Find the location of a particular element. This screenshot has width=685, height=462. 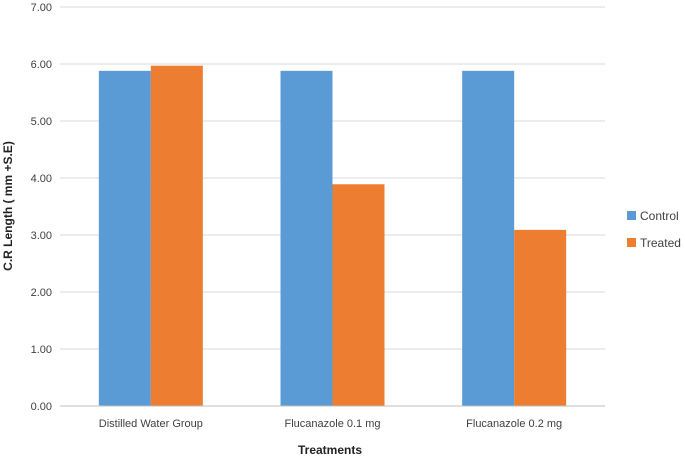

y-tick-label: 6.00 is located at coordinates (41, 65).